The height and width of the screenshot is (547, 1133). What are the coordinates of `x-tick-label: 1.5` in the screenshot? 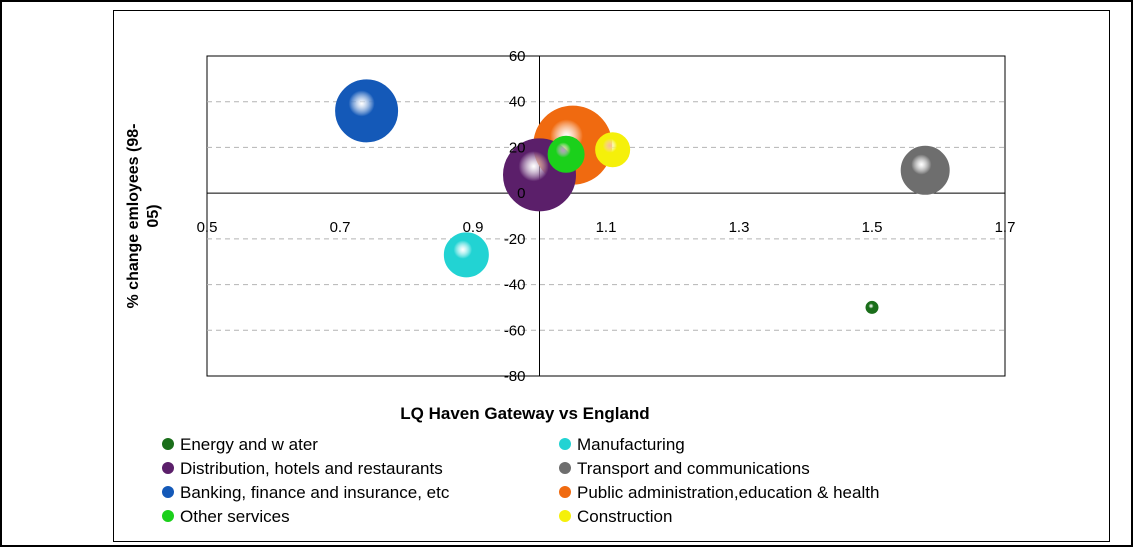 It's located at (872, 227).